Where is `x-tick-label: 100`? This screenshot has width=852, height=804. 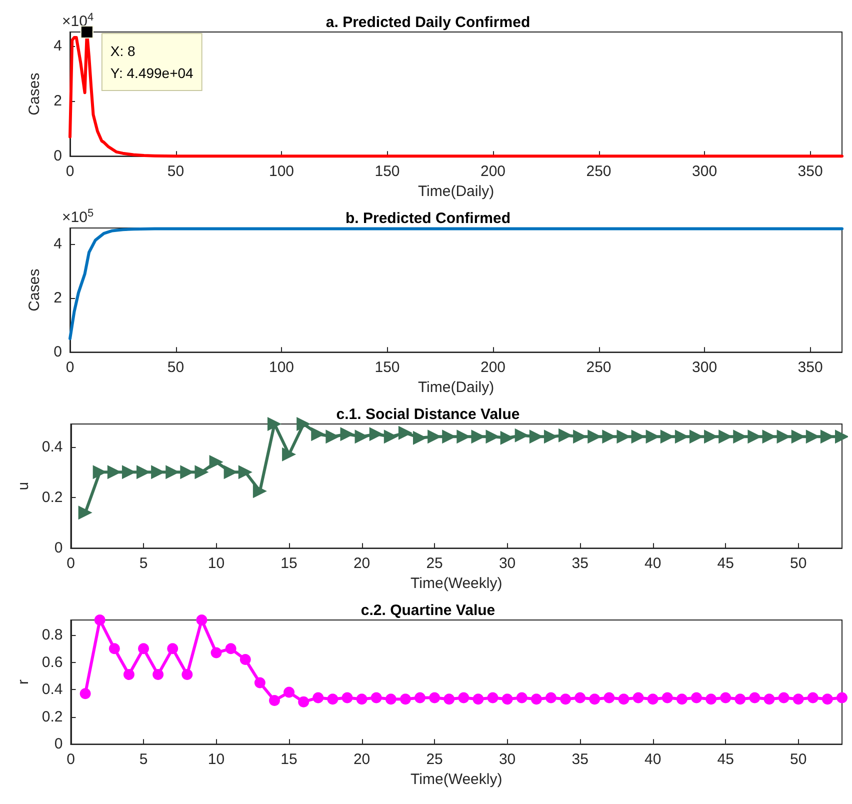 x-tick-label: 100 is located at coordinates (281, 367).